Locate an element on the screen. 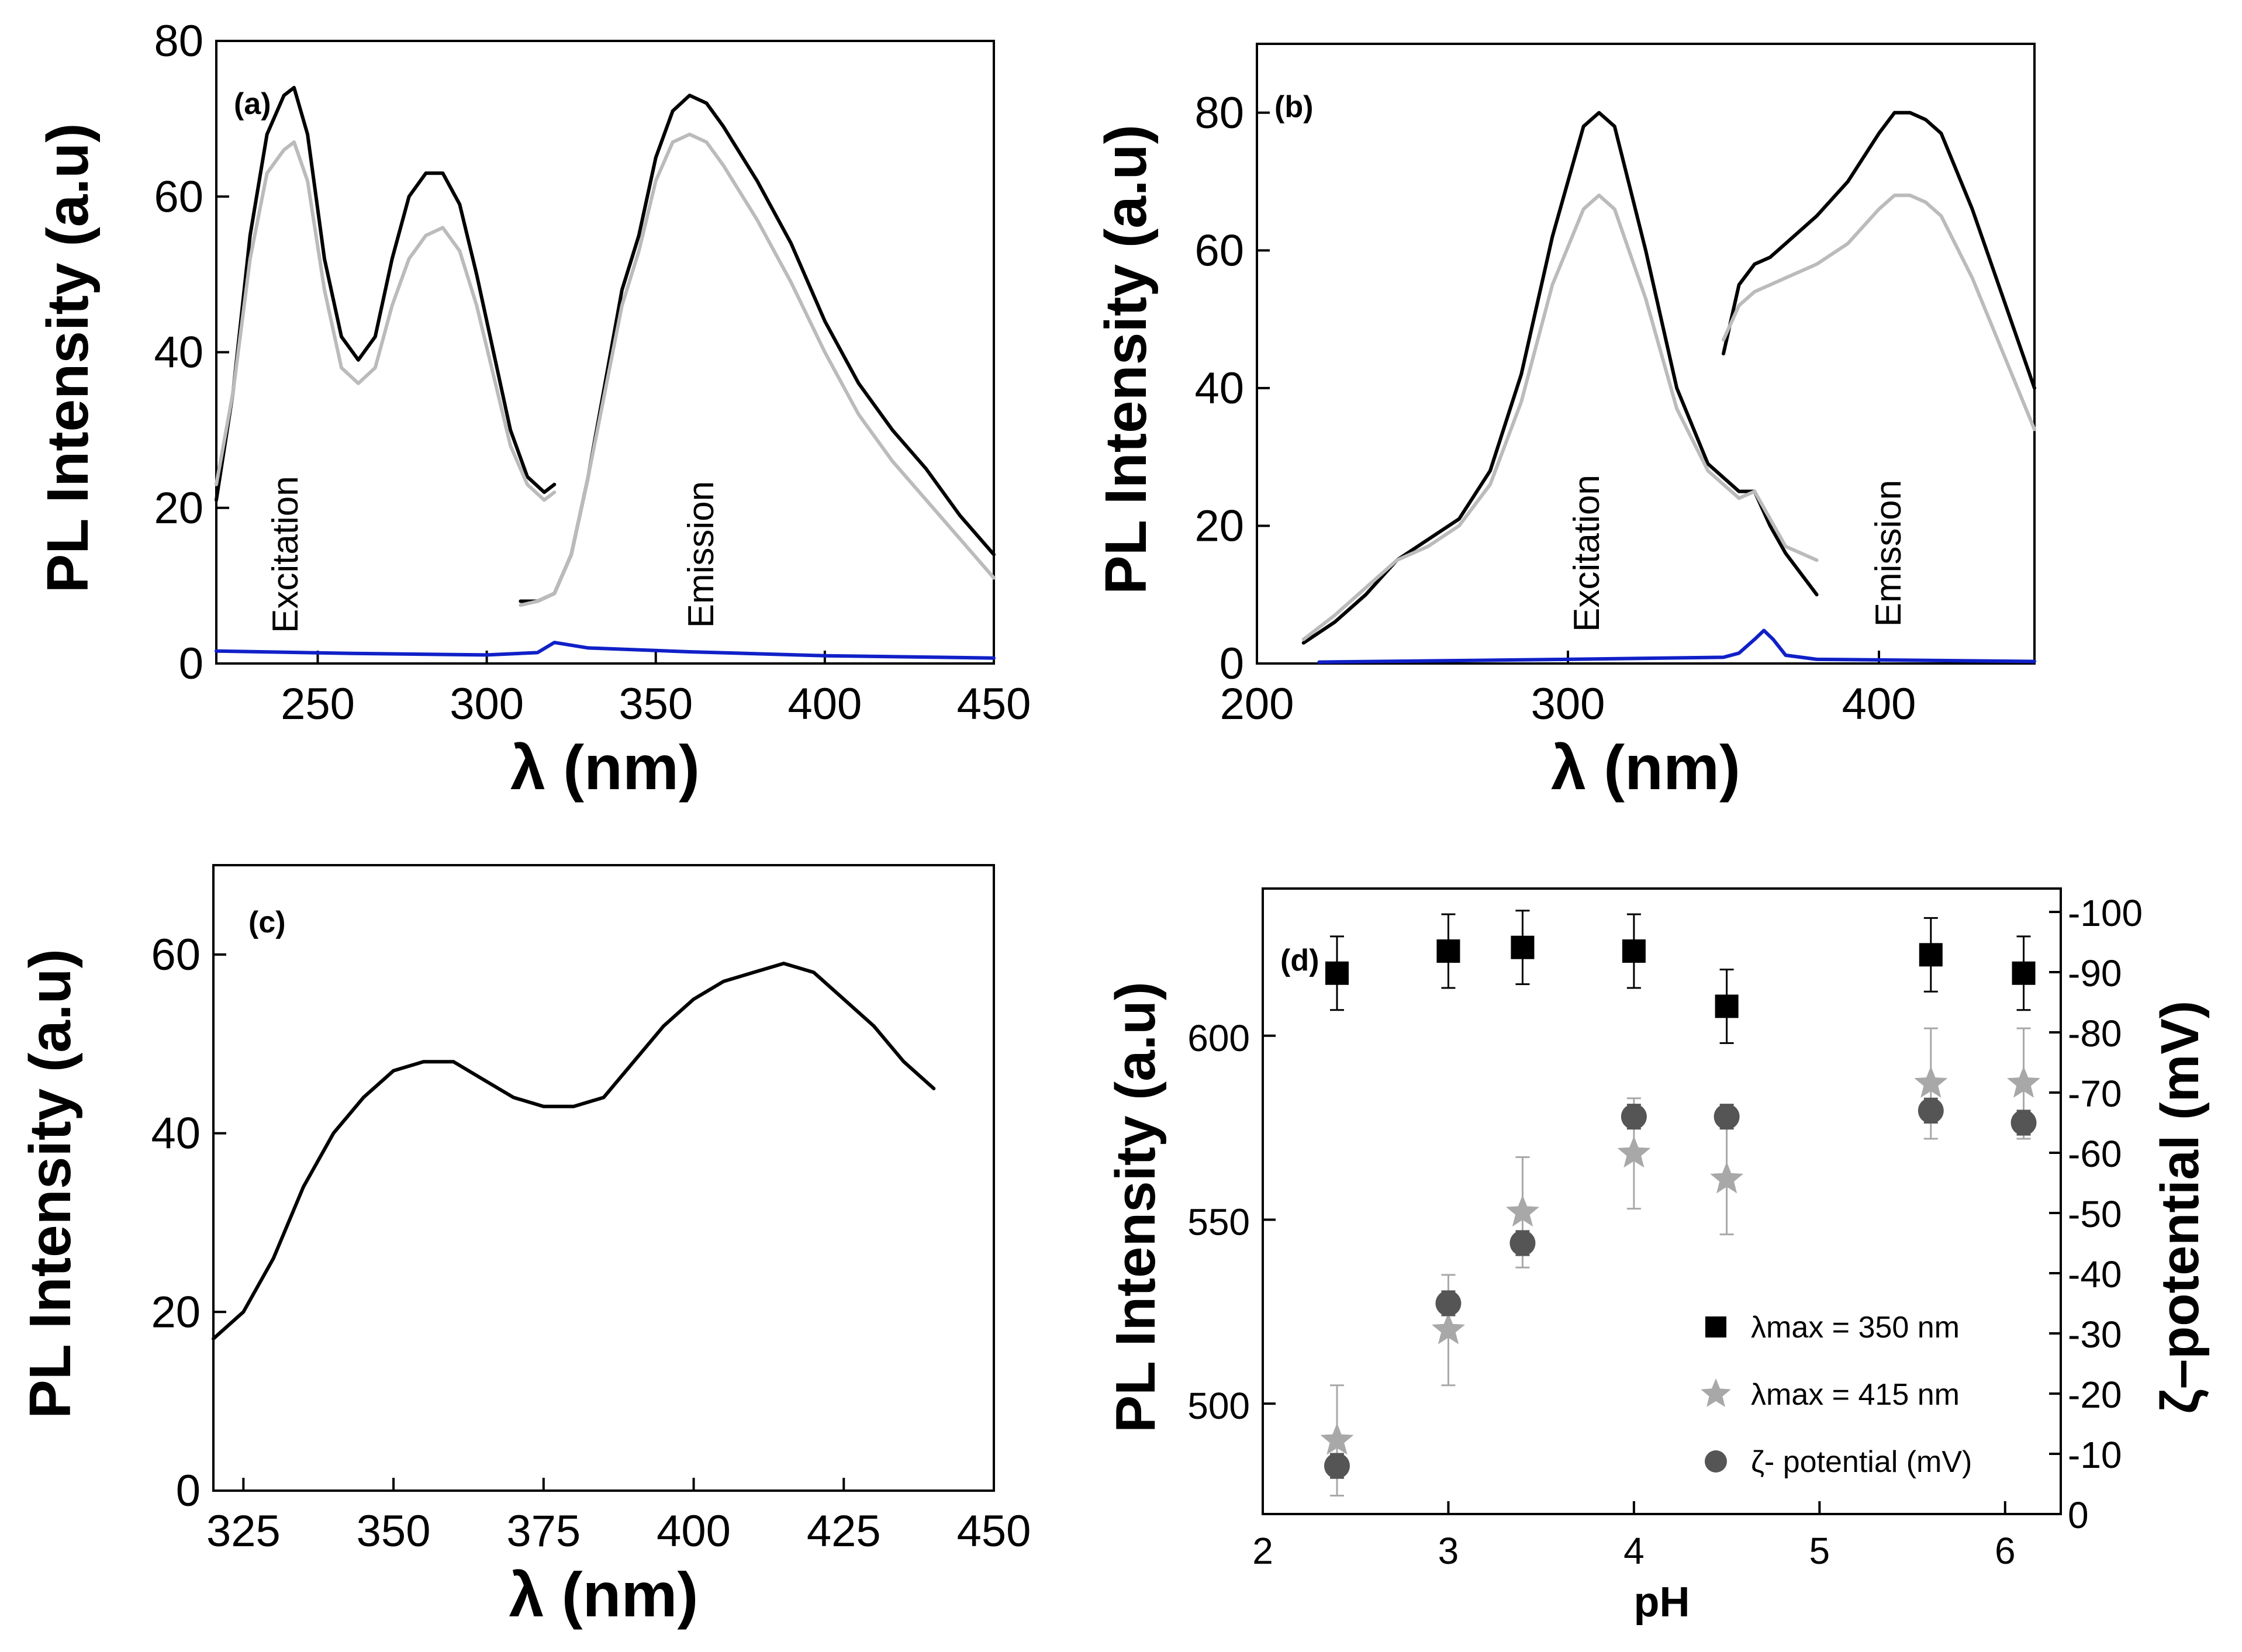 The image size is (2242, 1652). y2-tick-label: -30 is located at coordinates (2095, 1335).